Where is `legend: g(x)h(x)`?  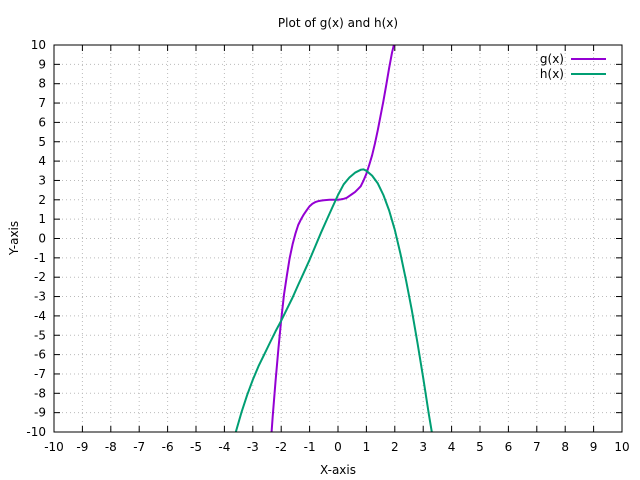
legend: g(x)h(x) is located at coordinates (573, 66).